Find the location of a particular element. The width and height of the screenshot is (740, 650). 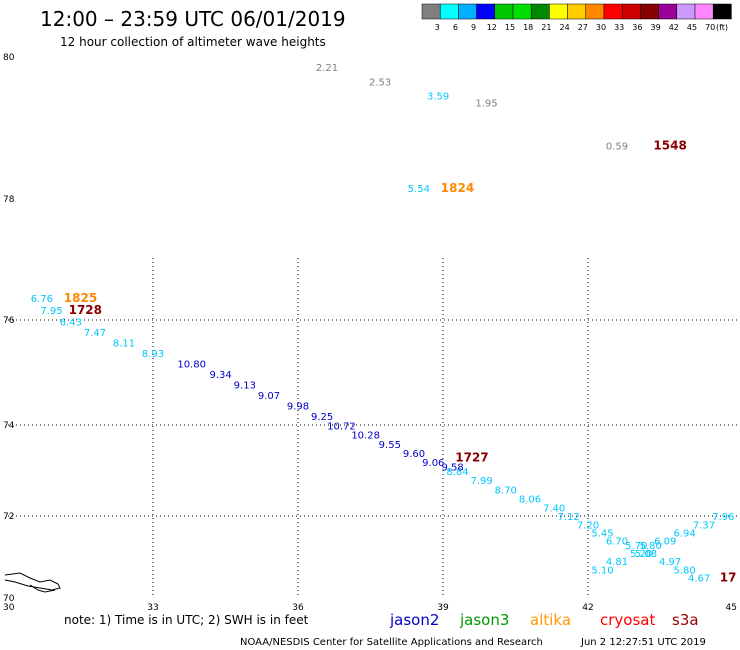

wave-height-value: 7.47 is located at coordinates (95, 333).